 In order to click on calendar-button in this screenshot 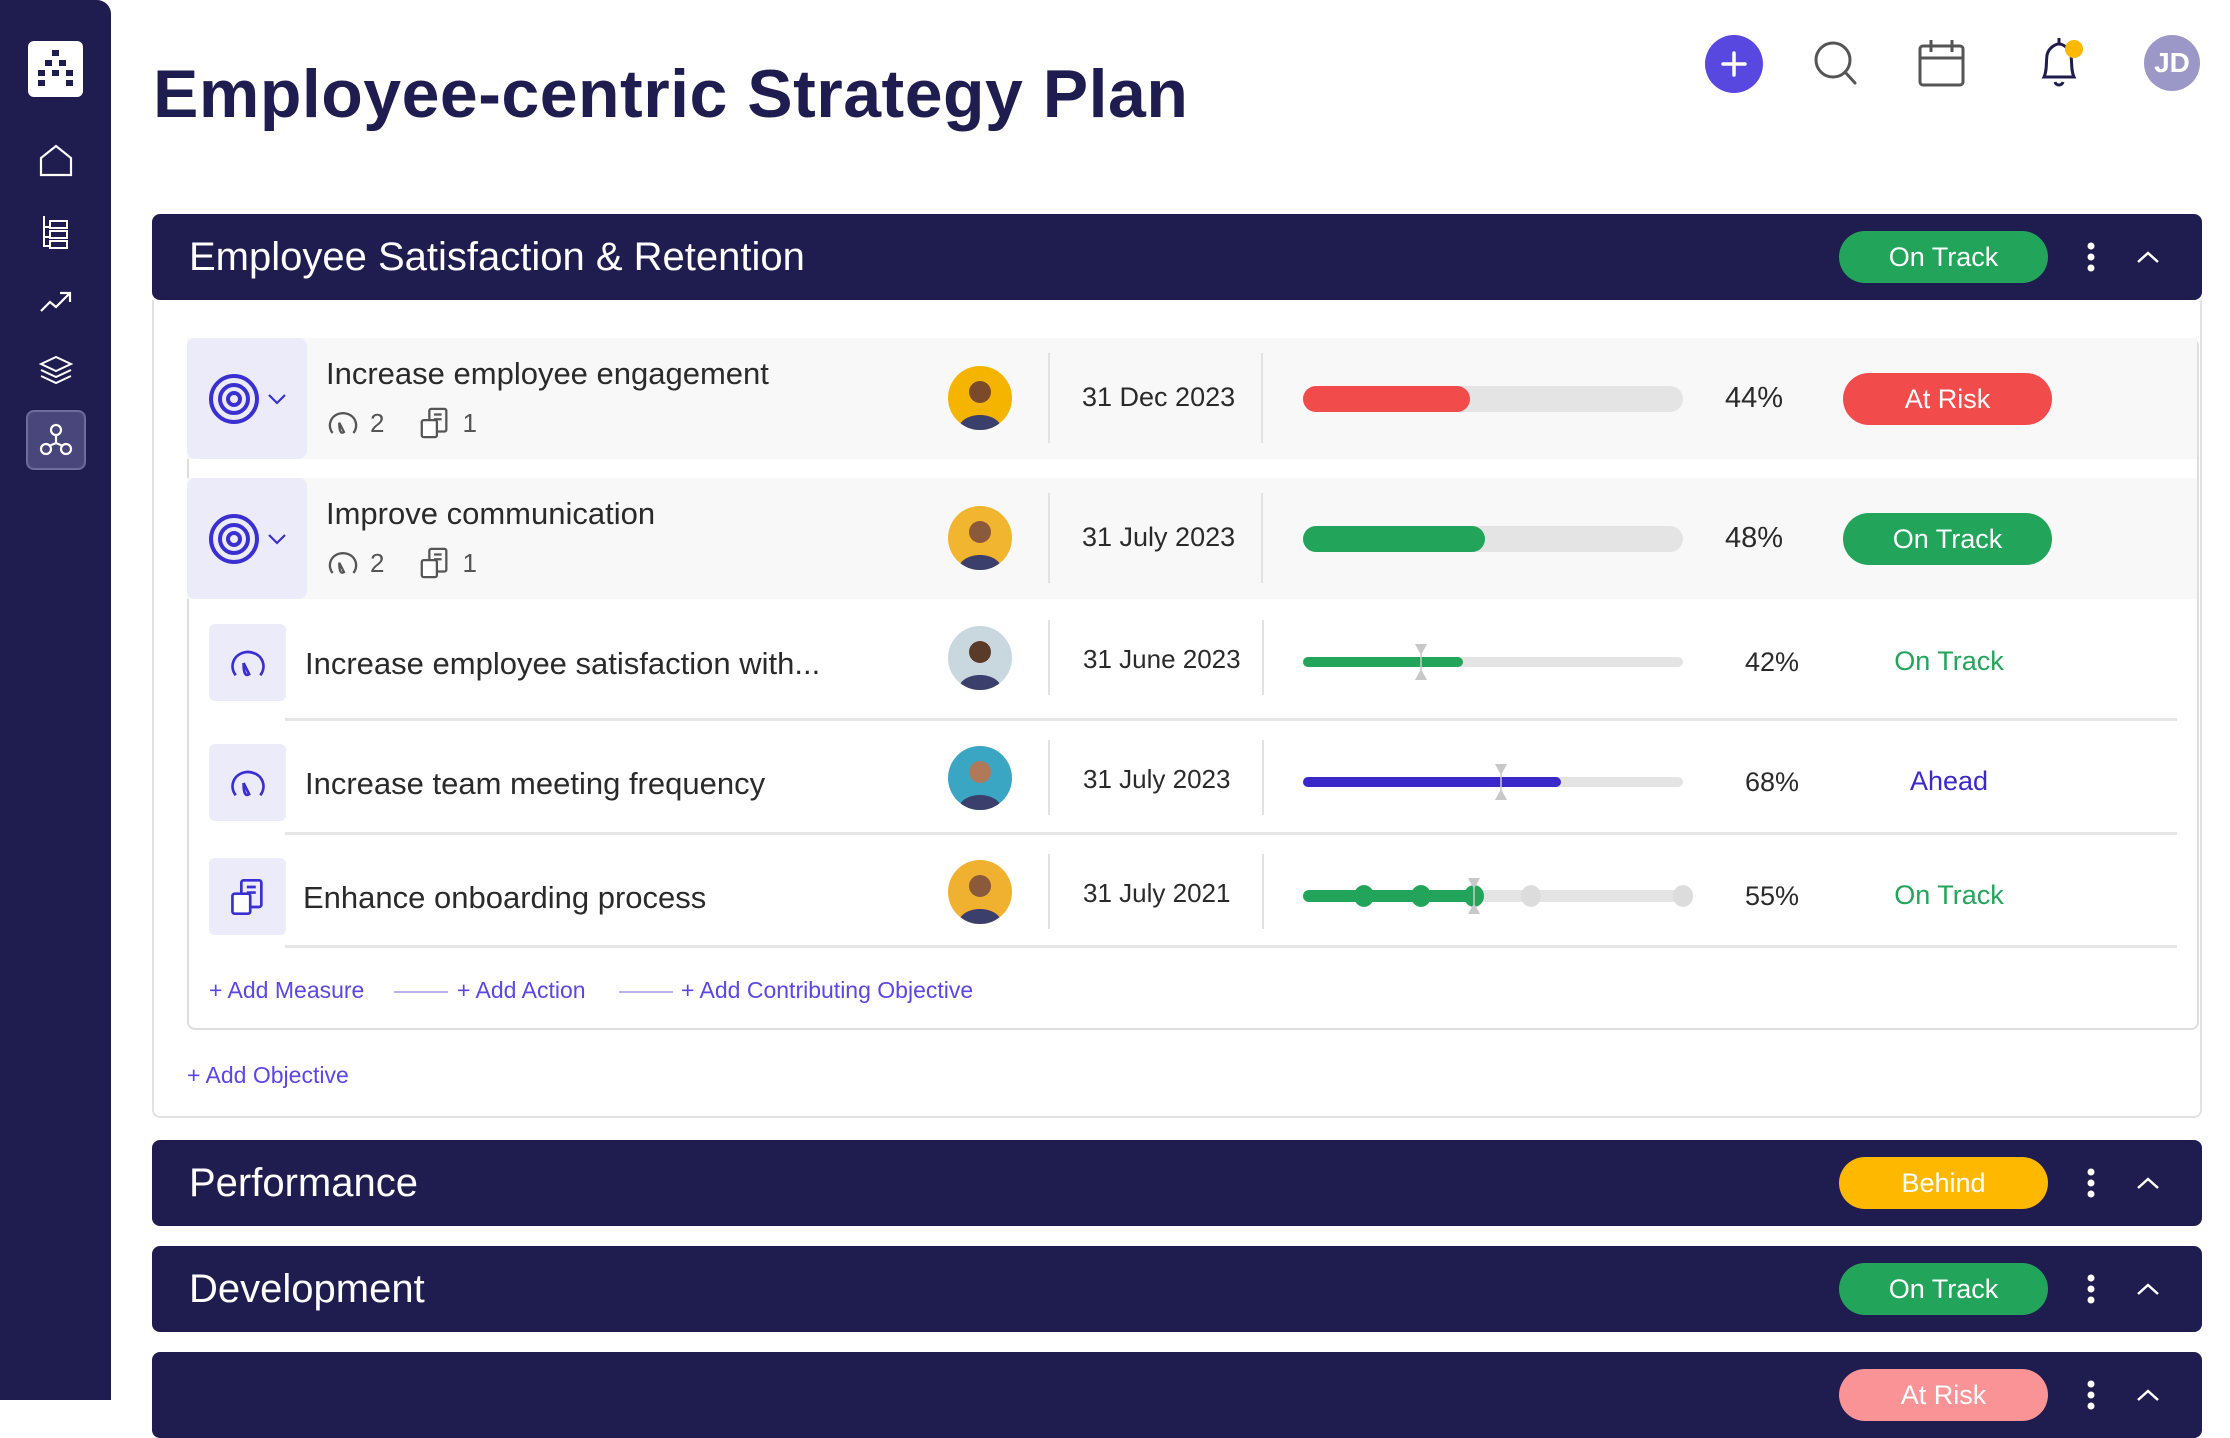, I will do `click(1942, 63)`.